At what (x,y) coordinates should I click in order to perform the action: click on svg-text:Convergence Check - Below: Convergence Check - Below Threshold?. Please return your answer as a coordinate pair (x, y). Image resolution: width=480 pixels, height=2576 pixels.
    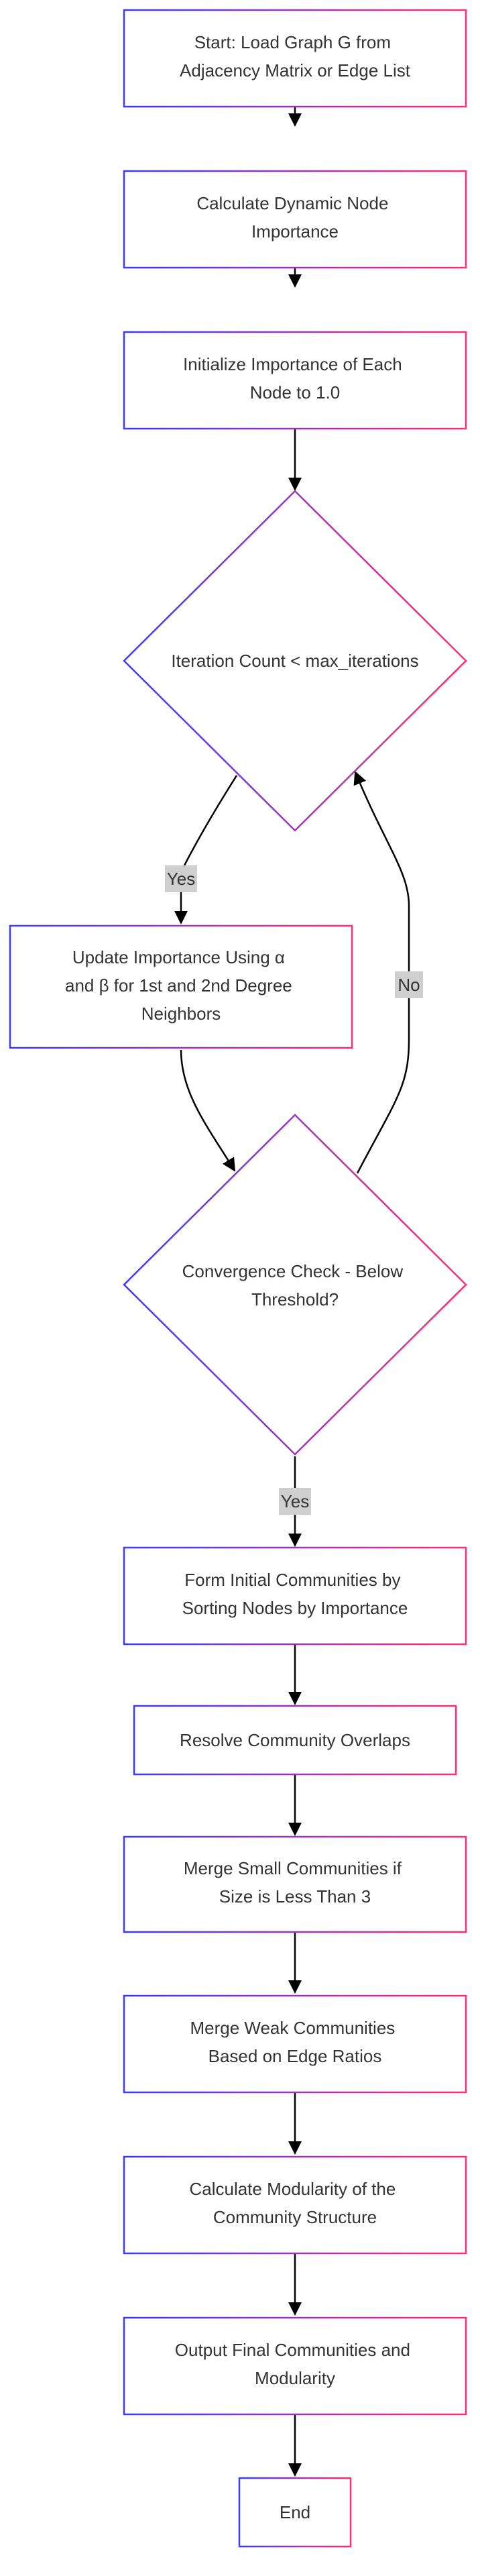
    Looking at the image, I should click on (295, 1285).